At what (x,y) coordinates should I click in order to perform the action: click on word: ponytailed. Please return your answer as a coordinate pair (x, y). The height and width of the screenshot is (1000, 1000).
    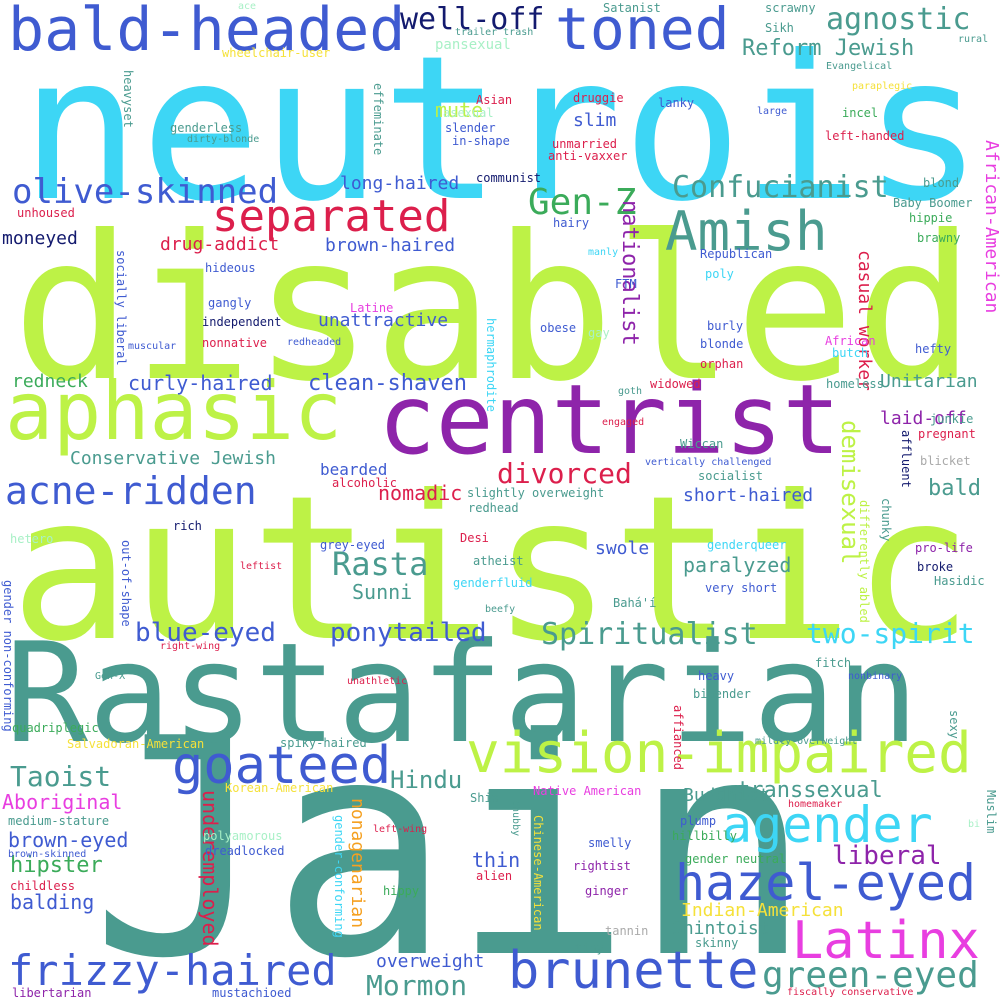
    Looking at the image, I should click on (408, 633).